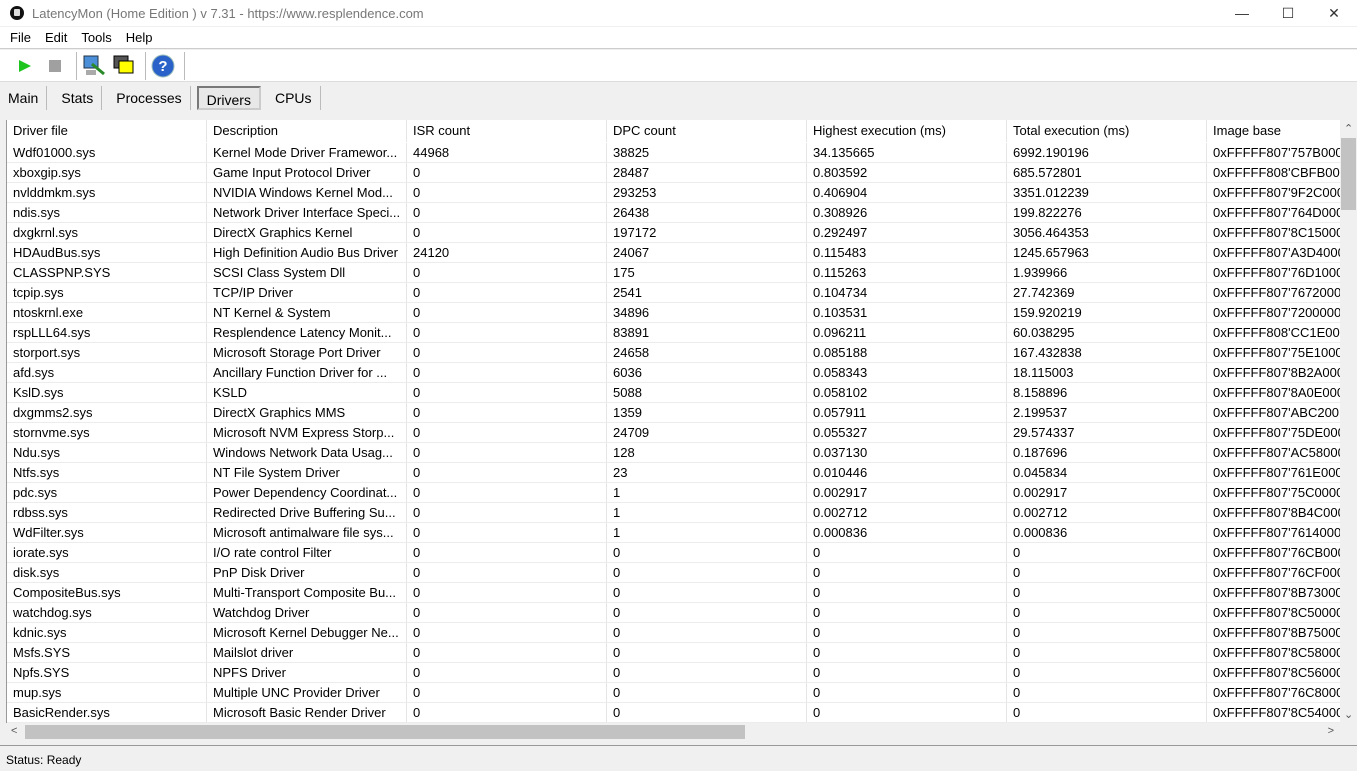  What do you see at coordinates (1349, 129) in the screenshot?
I see `scroll-up-icon: ⌃` at bounding box center [1349, 129].